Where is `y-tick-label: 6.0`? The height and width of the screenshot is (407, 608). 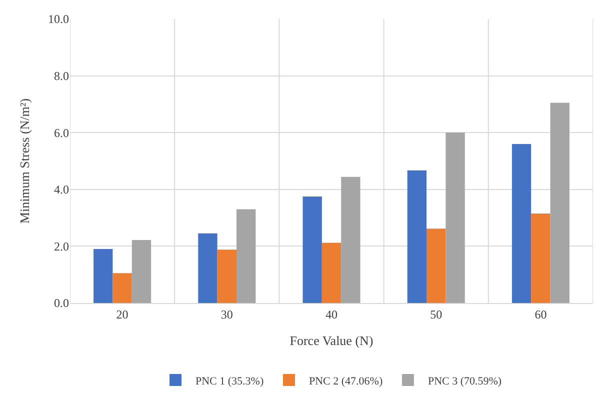
y-tick-label: 6.0 is located at coordinates (61, 133).